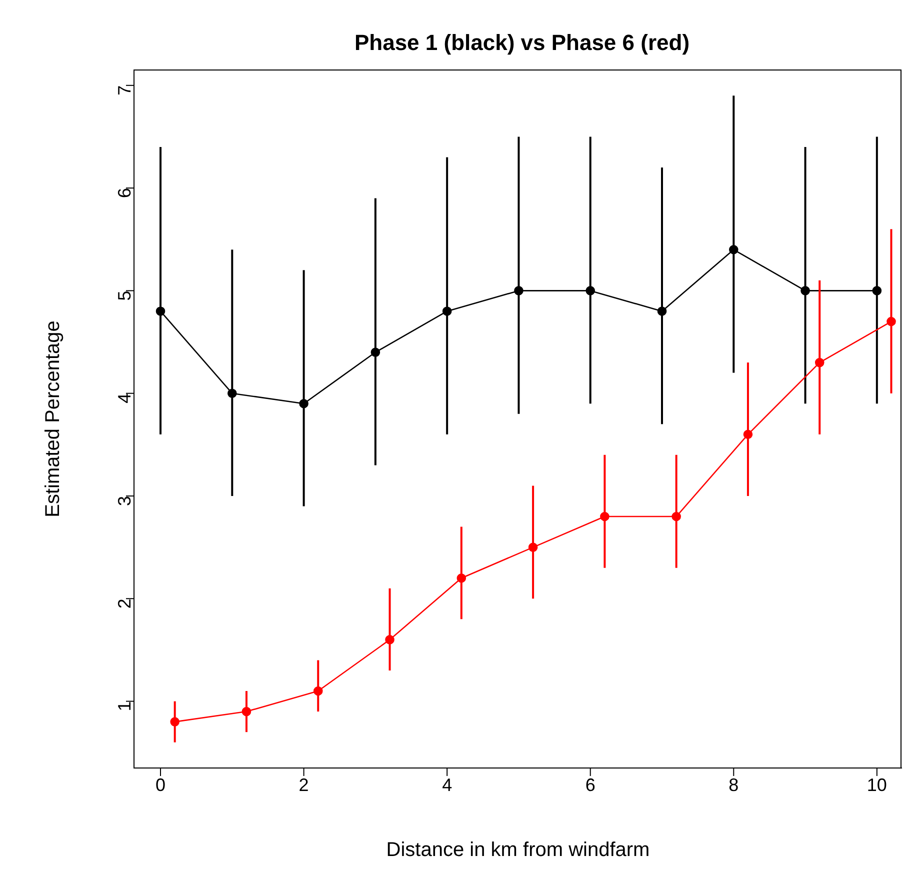 The width and height of the screenshot is (910, 882). I want to click on y-tick-label: 3, so click(124, 501).